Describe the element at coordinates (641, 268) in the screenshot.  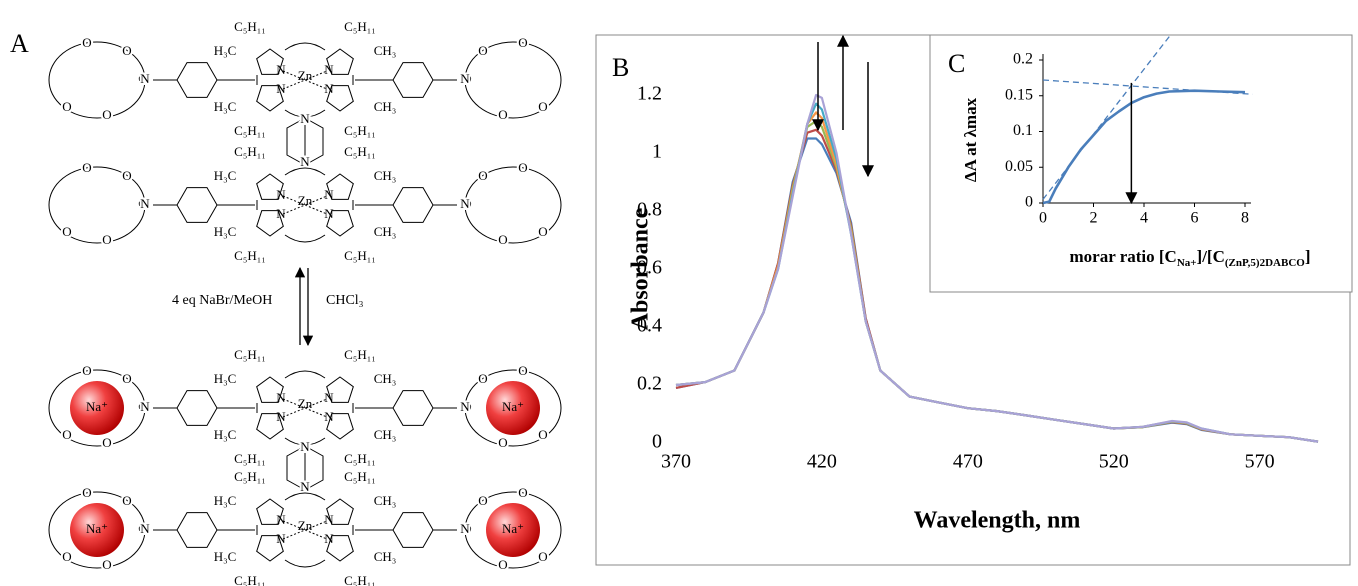
I see `y-axis-label: Absorbance` at that location.